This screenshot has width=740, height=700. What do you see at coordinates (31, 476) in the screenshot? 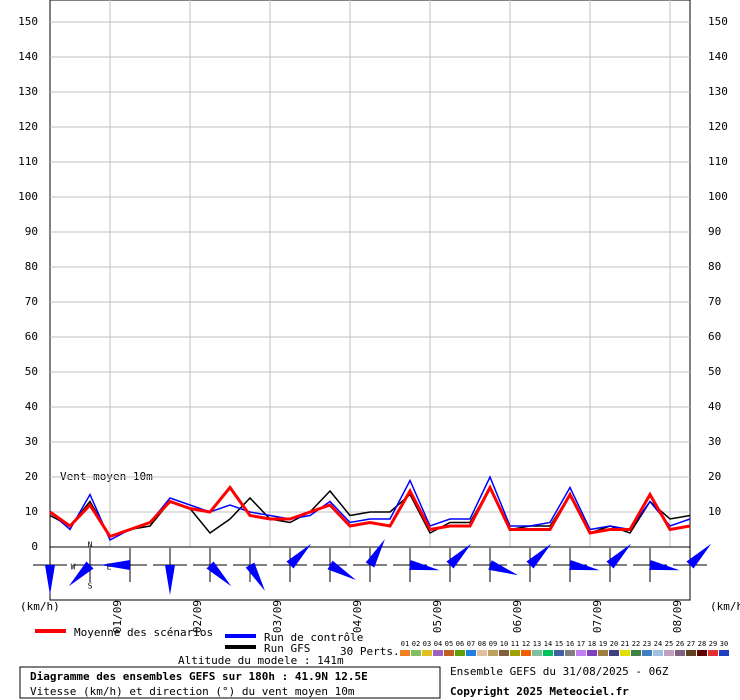
I see `y-tick-label: 20` at bounding box center [31, 476].